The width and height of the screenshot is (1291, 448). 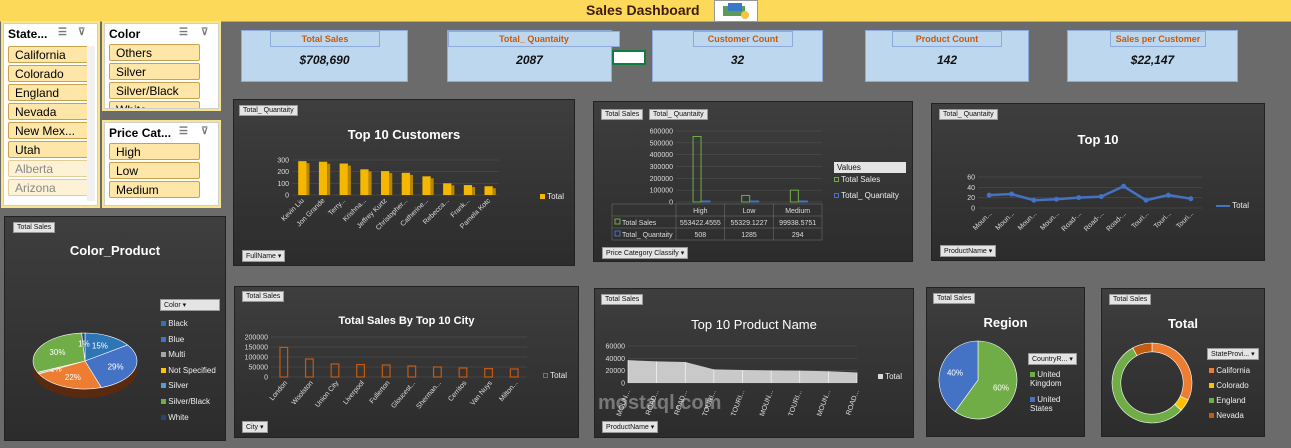 I want to click on legend-label: United States, so click(x=1045, y=404).